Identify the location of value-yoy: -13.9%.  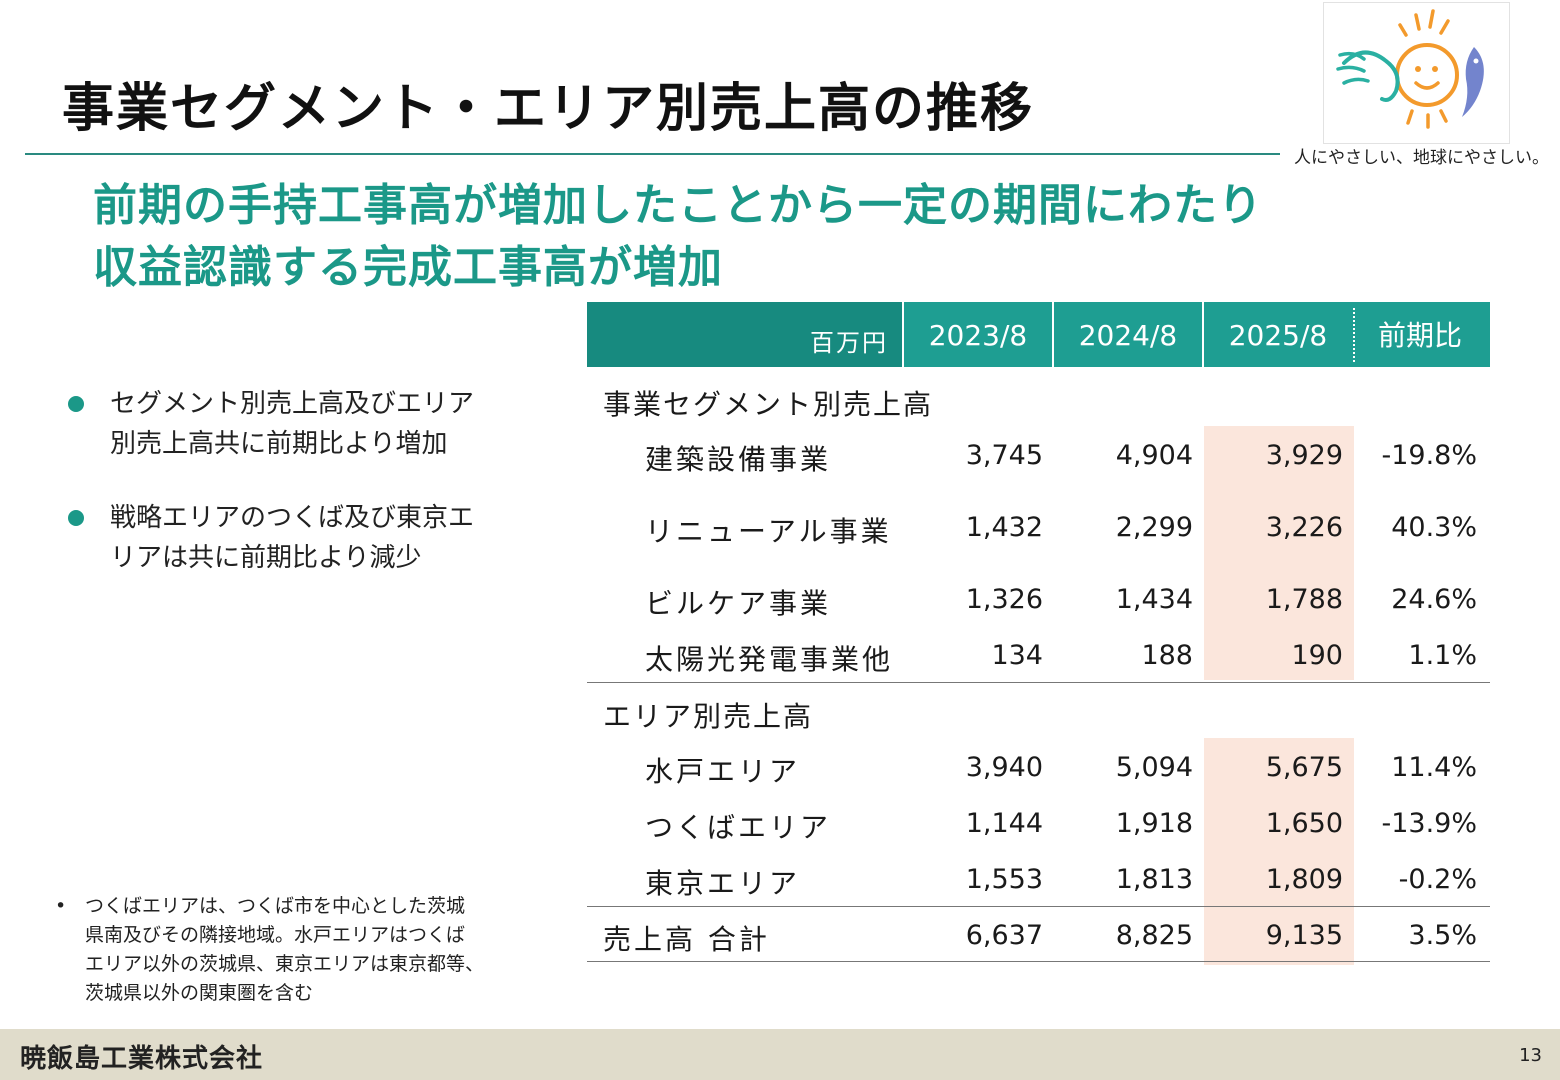
(1429, 823).